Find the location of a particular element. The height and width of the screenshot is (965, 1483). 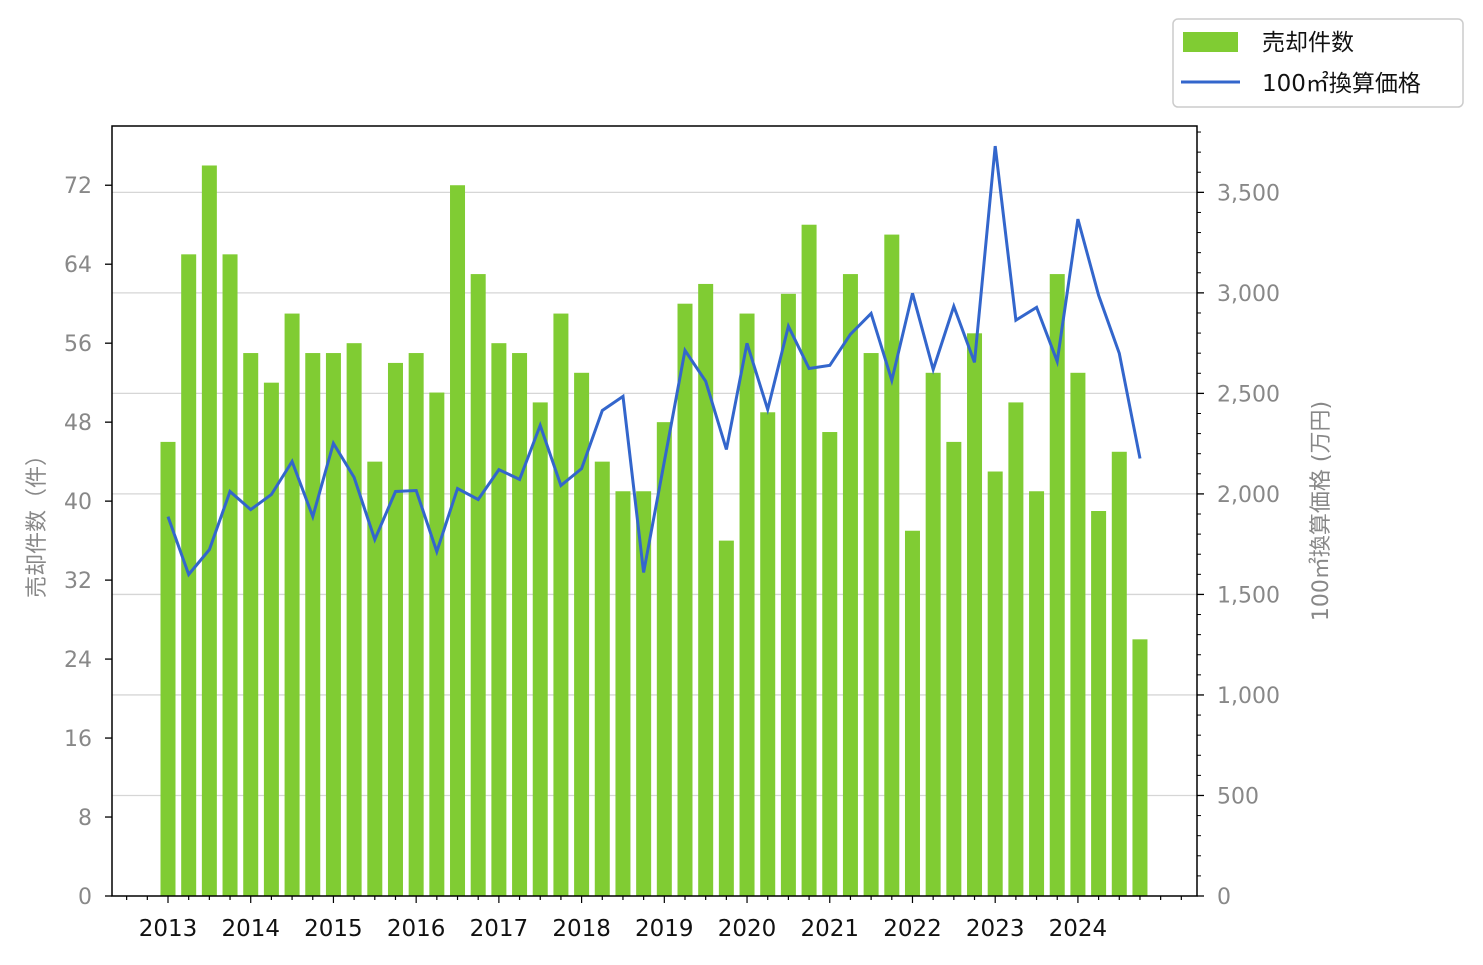

right-tick-label: 2,000 is located at coordinates (1248, 495).